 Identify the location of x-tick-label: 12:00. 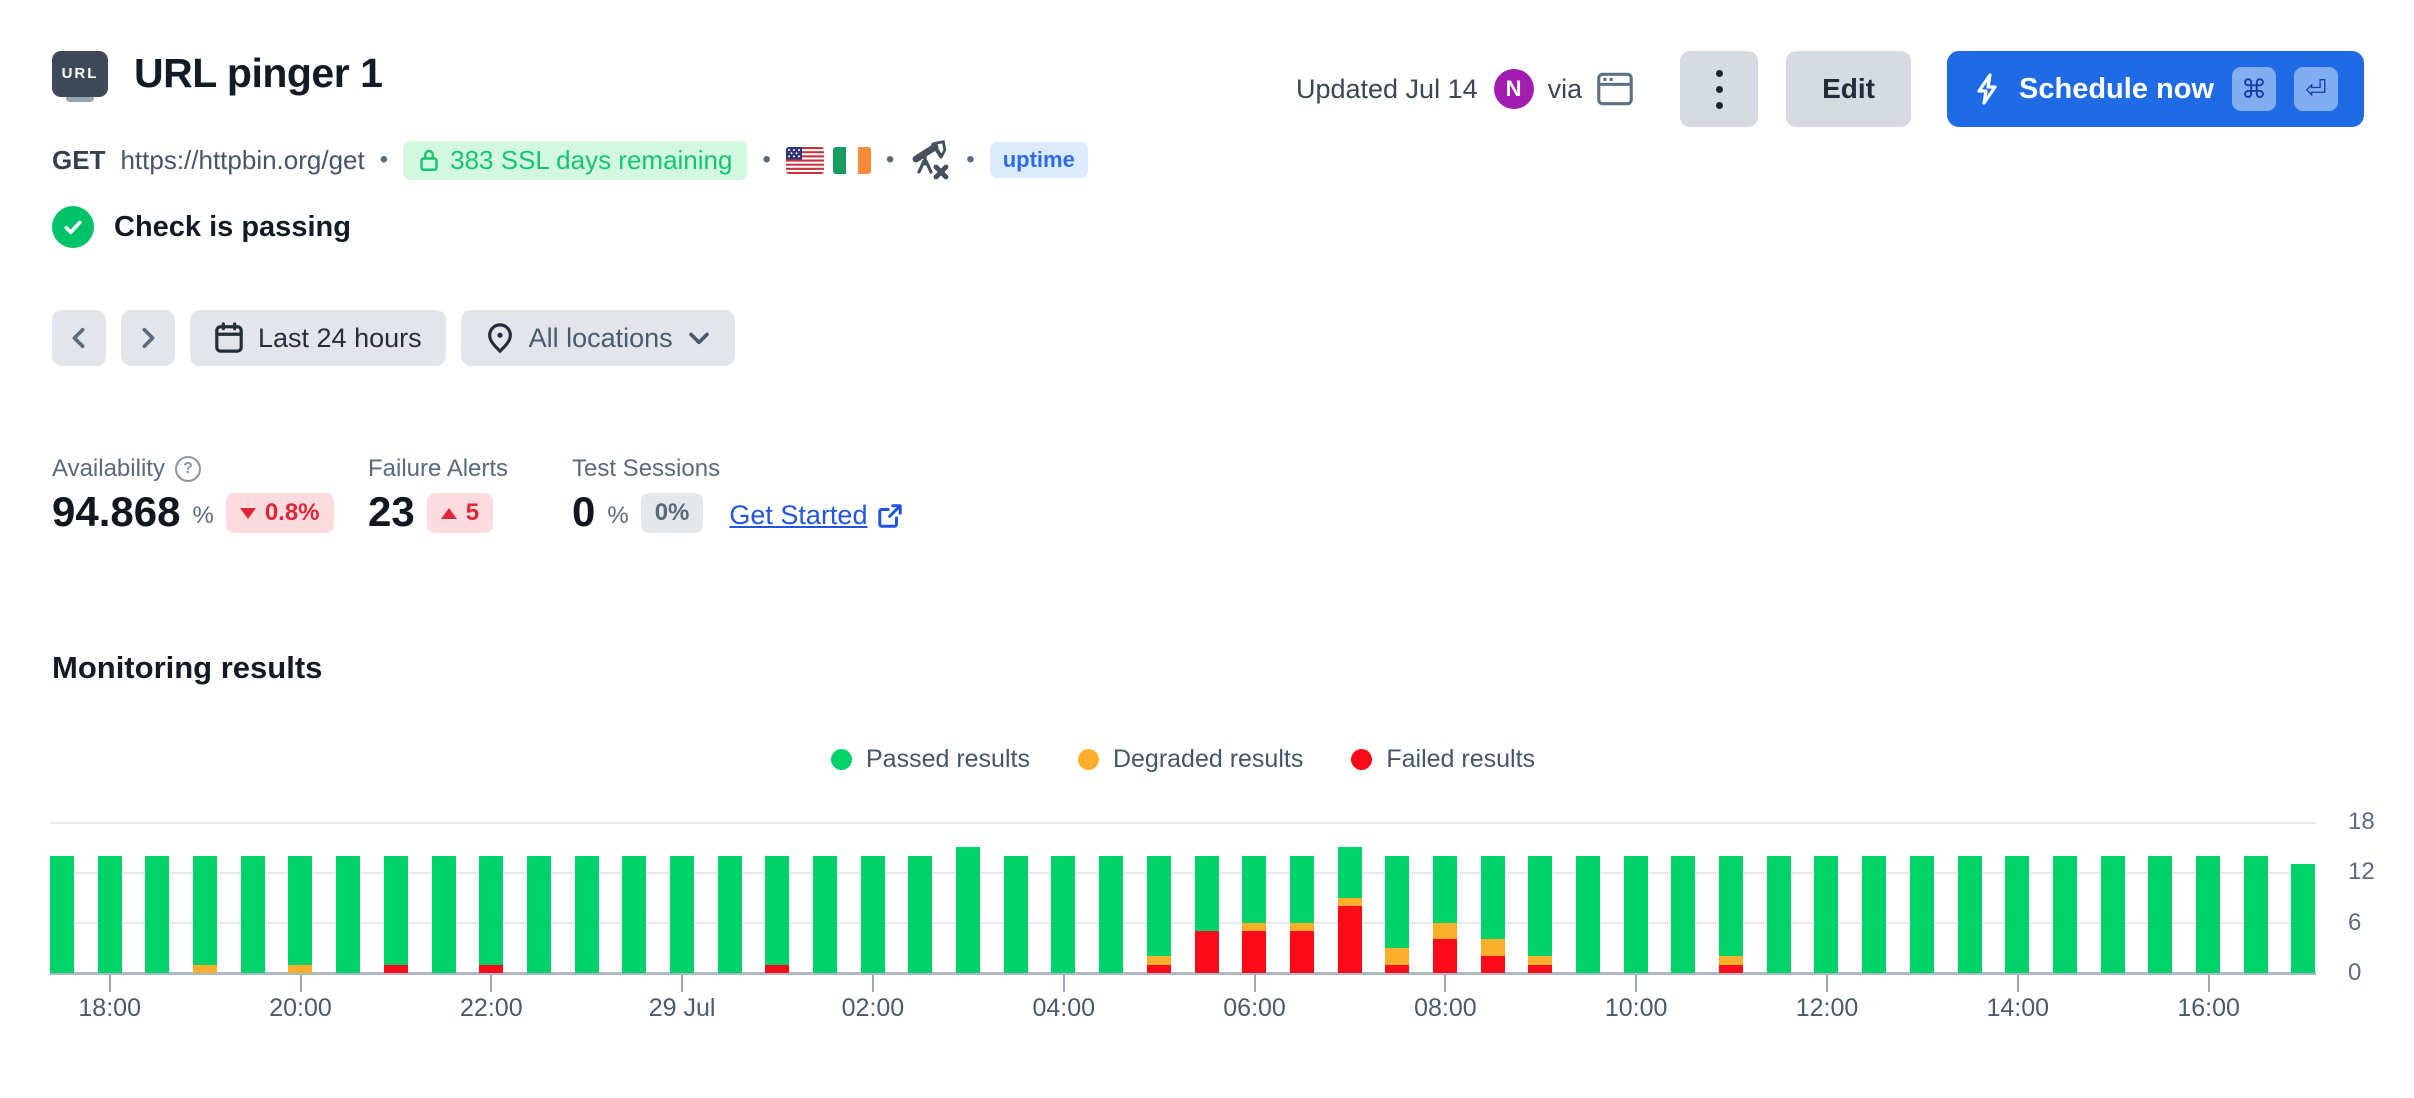
(1827, 1008).